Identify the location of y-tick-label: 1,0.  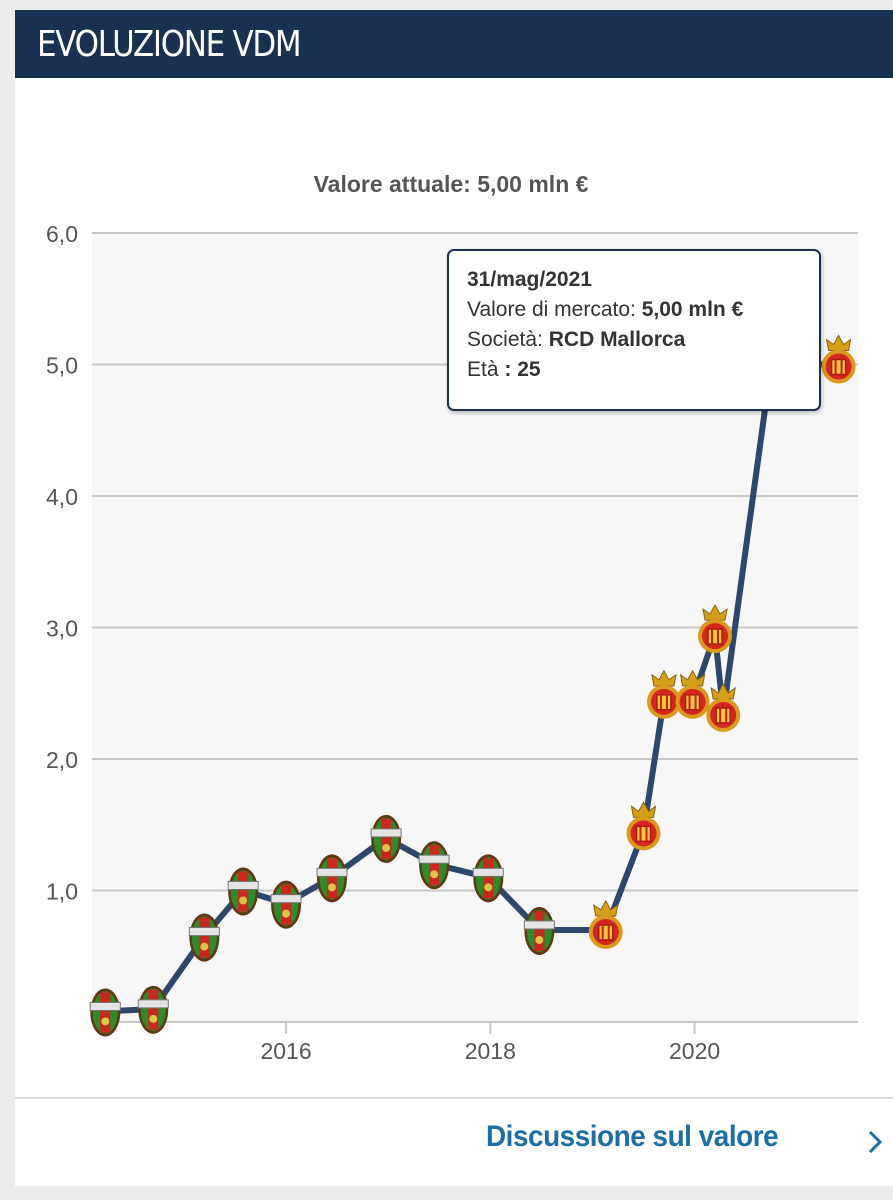
(62, 892).